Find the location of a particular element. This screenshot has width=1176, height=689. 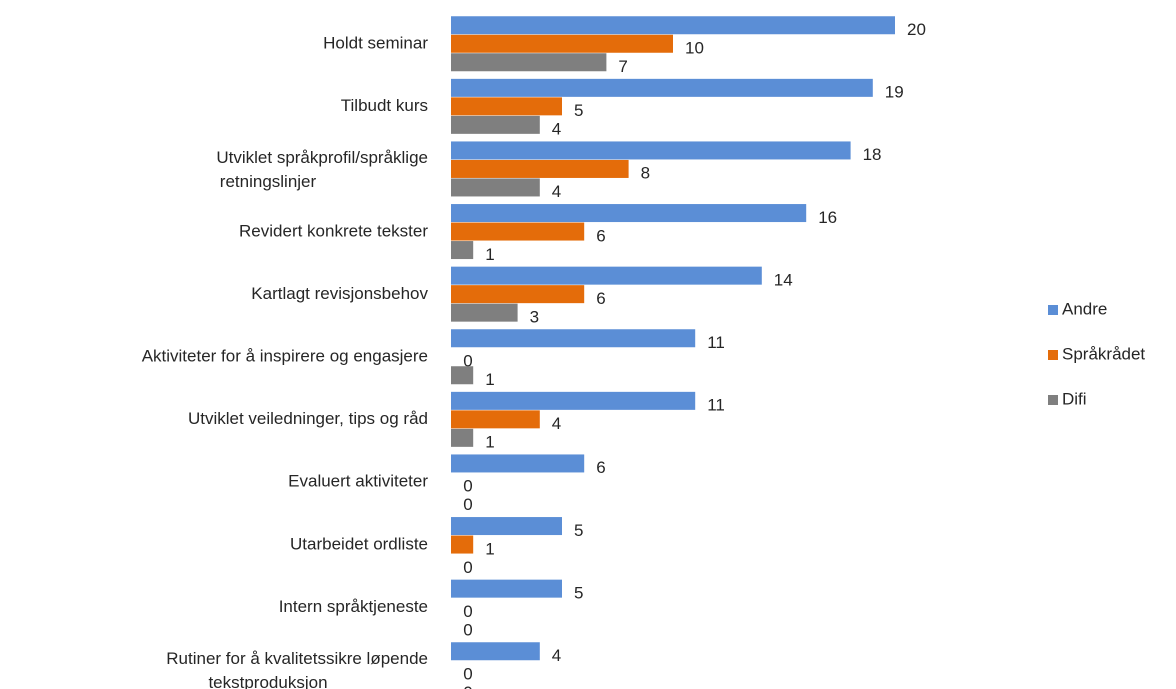

category-label: Holdt seminar is located at coordinates (375, 42).